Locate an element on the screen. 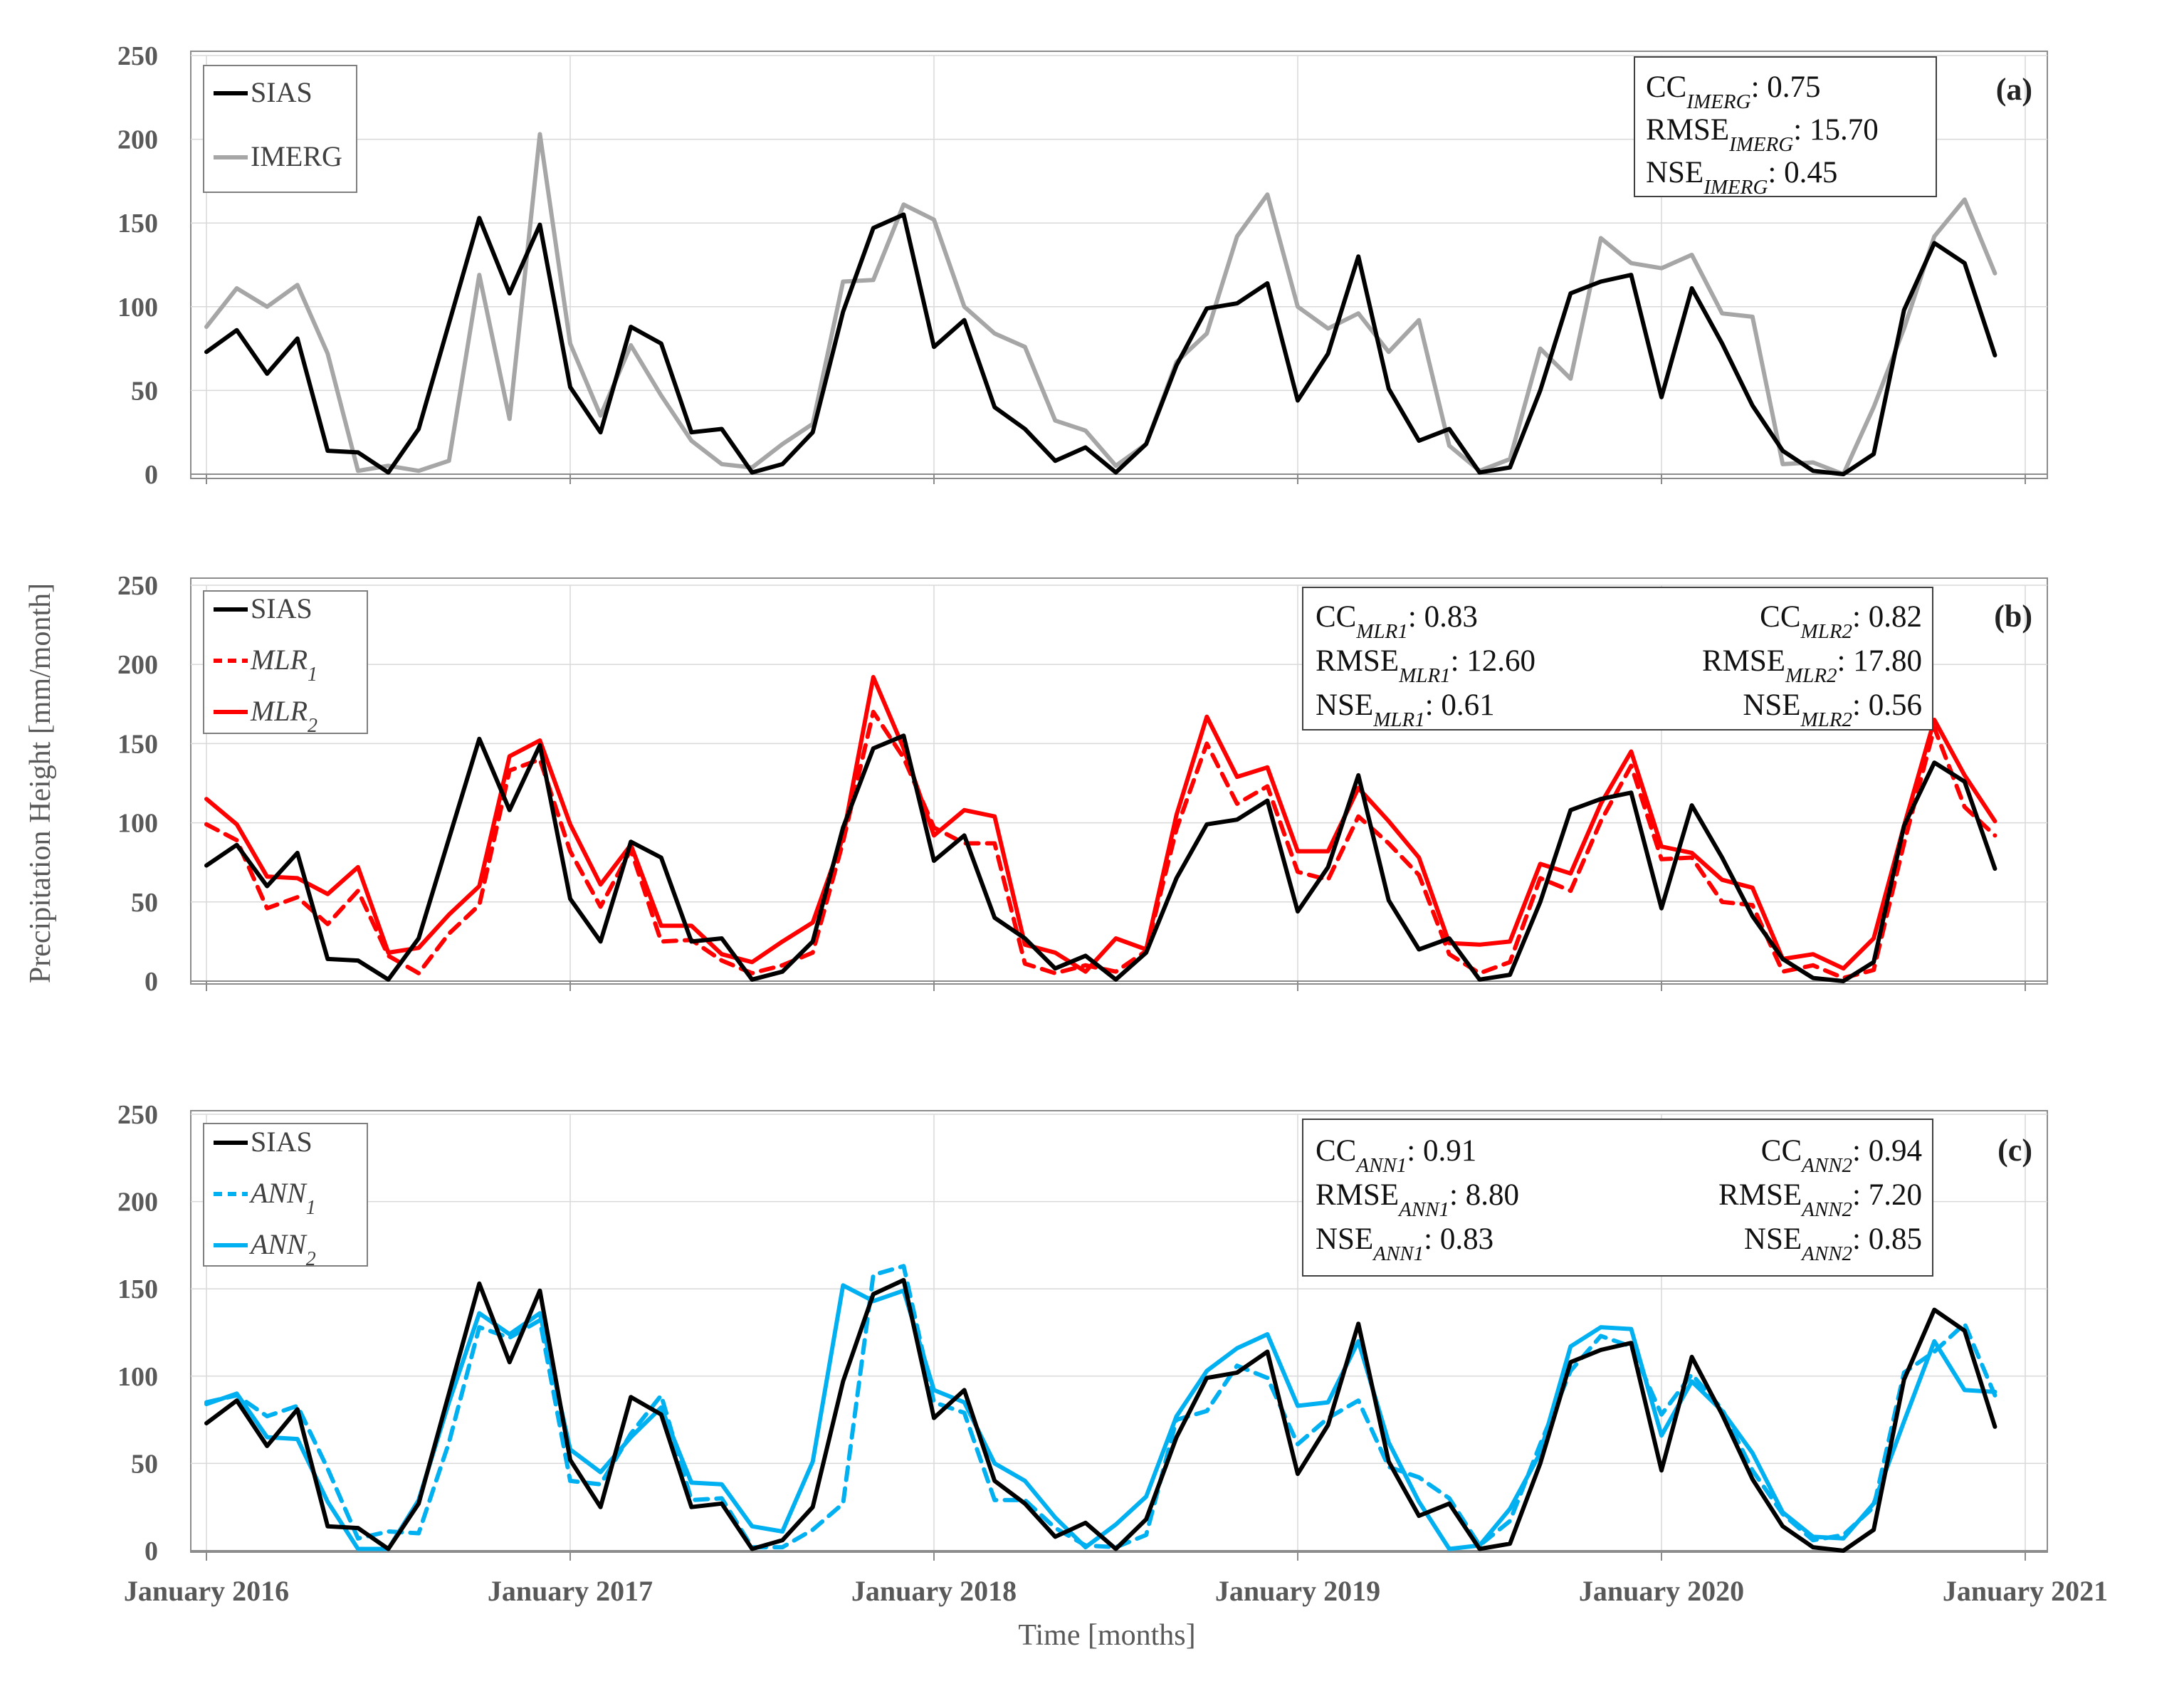 The image size is (2184, 1681). legend-label: IMERG is located at coordinates (296, 156).